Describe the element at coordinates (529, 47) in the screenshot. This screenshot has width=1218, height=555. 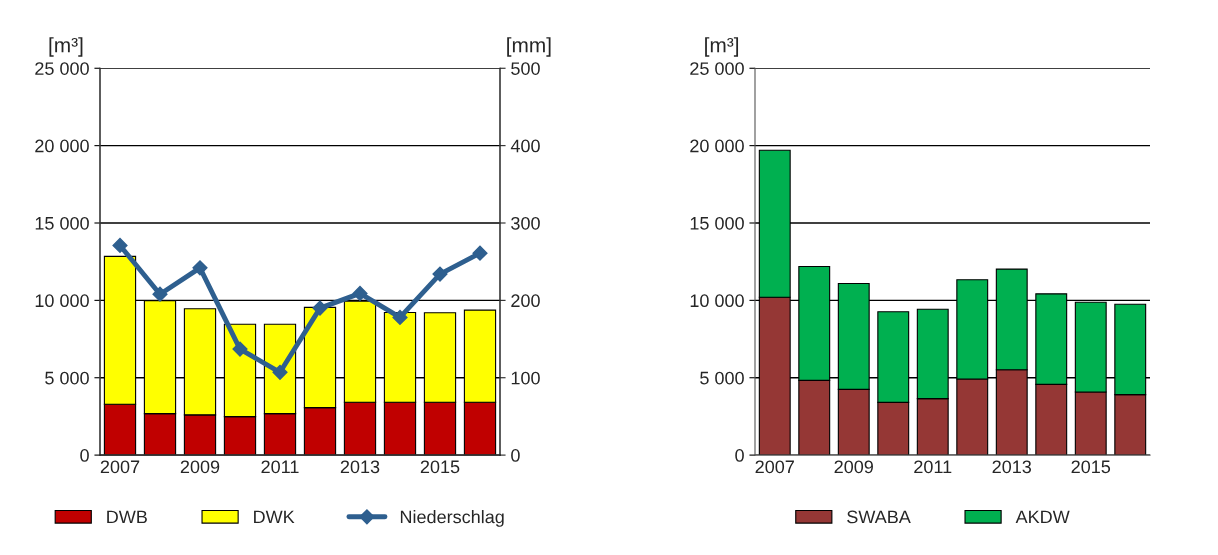
I see `y2-axis-title: [mm]` at that location.